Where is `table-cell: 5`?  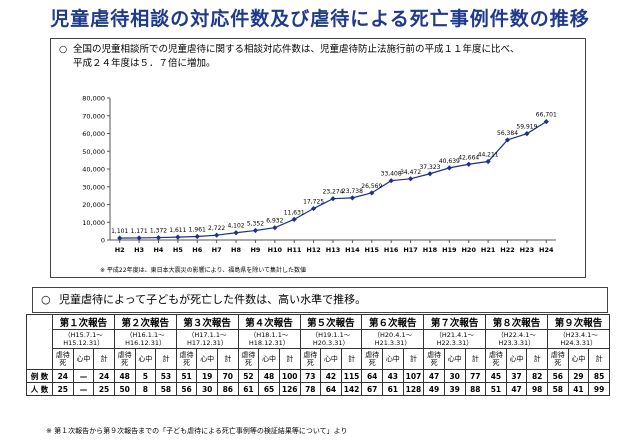
table-cell: 5 is located at coordinates (145, 376).